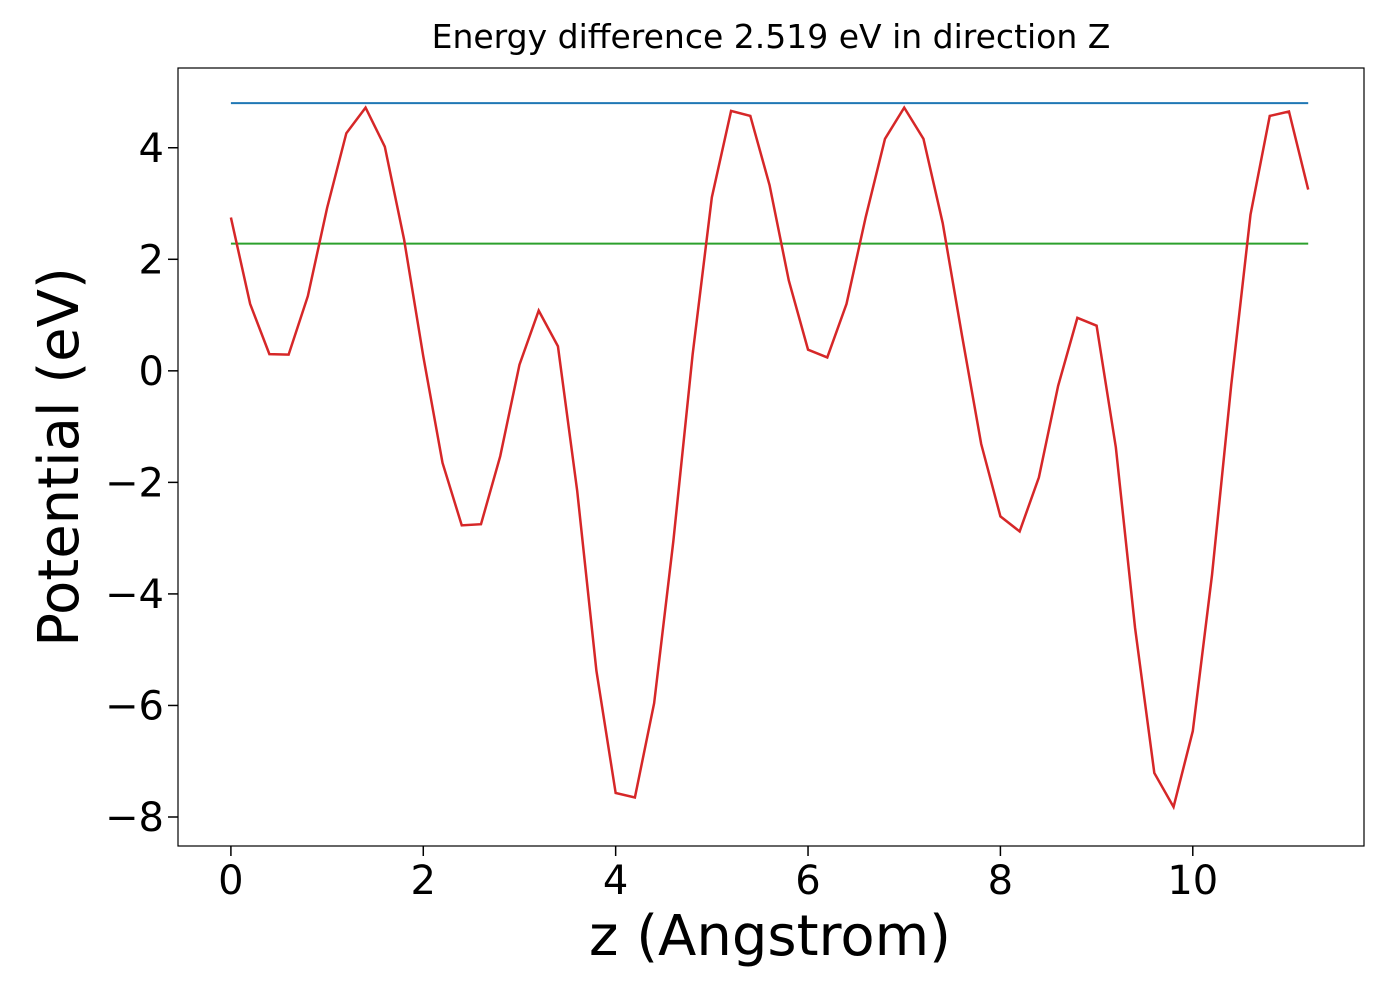 The image size is (1400, 1000). I want to click on x-tick-label: 8, so click(1000, 881).